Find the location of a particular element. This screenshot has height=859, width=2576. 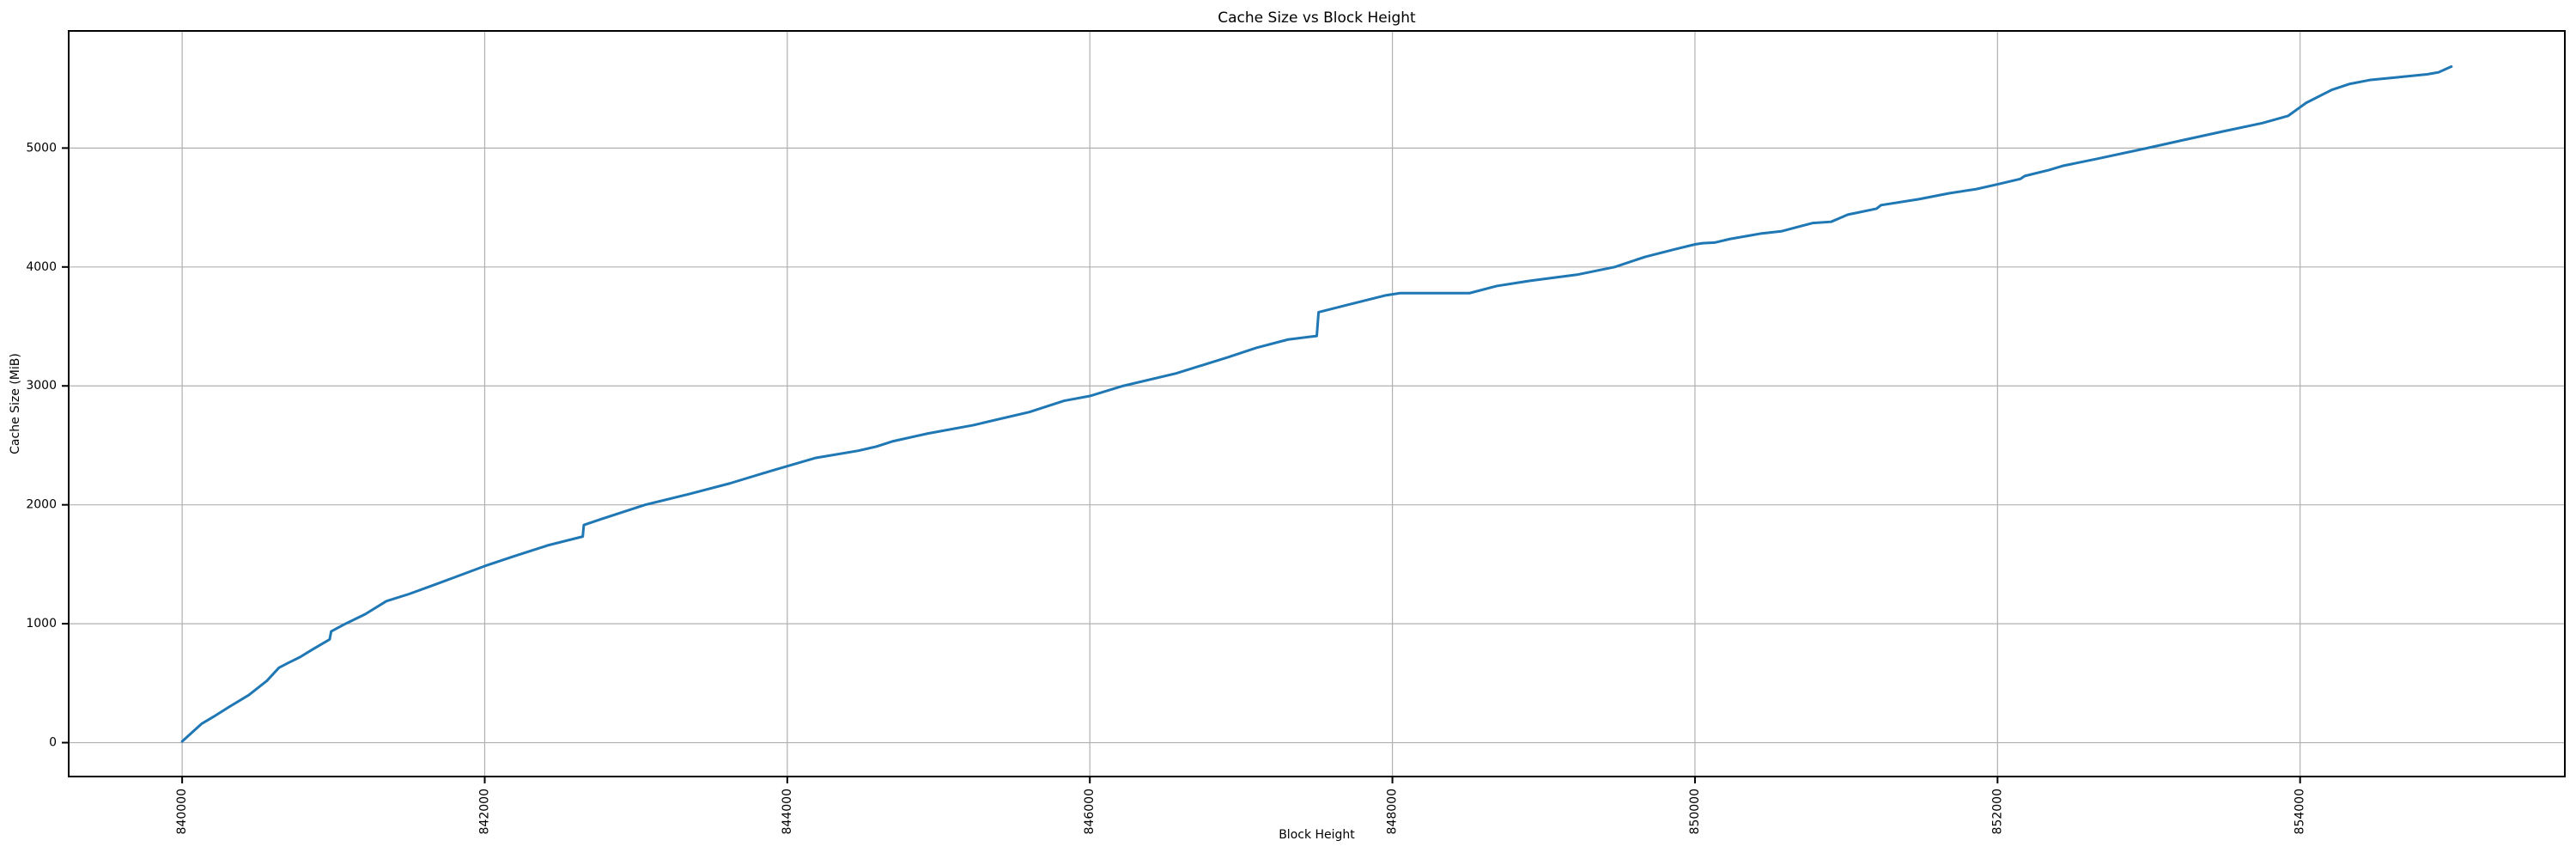

x-tick-label: 840000 is located at coordinates (182, 811).